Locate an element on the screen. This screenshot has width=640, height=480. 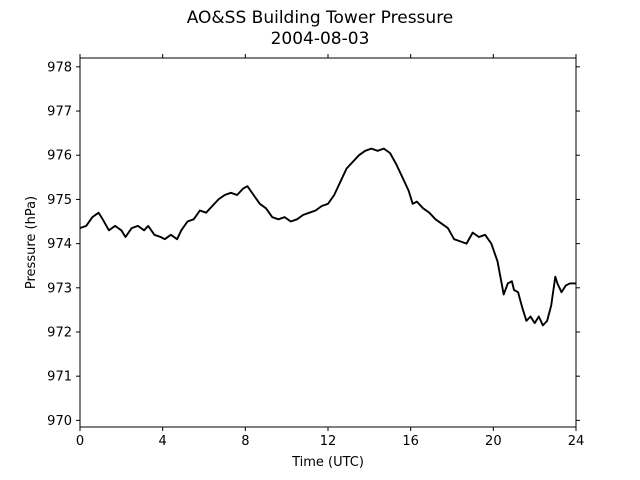
y-tick-label: 973 is located at coordinates (59, 288).